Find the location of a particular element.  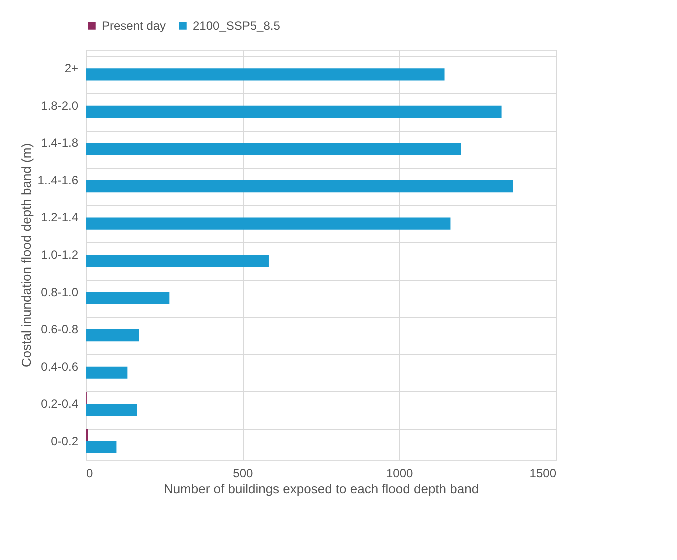

y-tick-label: 0.8-1.0 is located at coordinates (60, 292).